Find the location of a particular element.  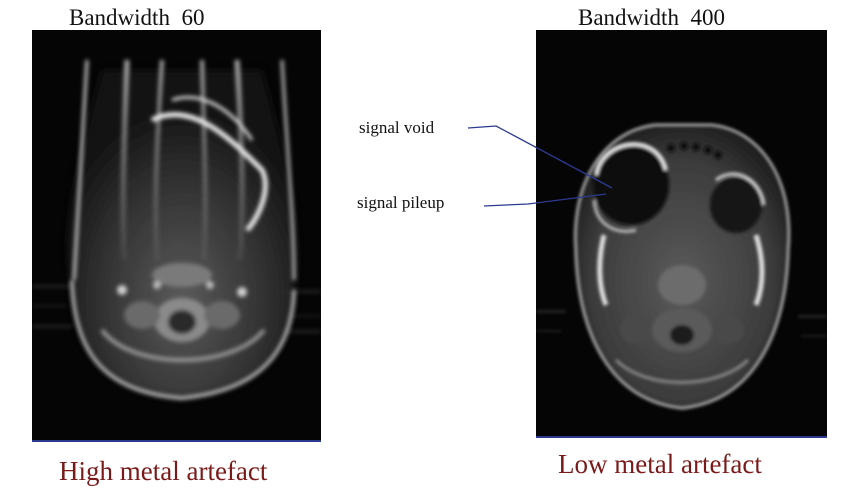

signal-pileup-label: signal pileup is located at coordinates (401, 202).